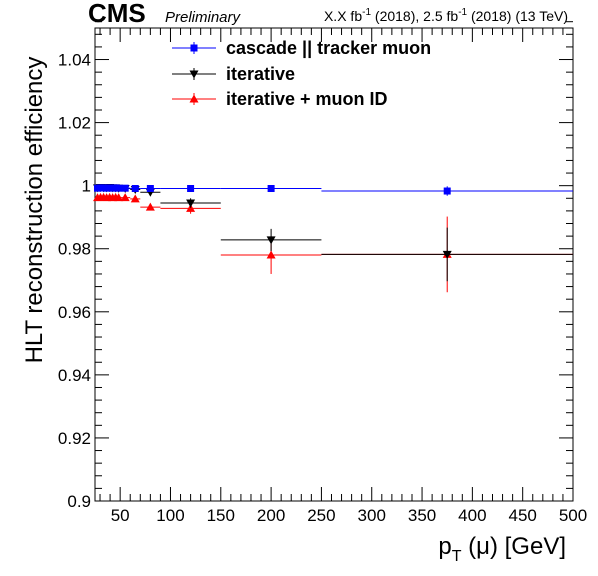  What do you see at coordinates (522, 515) in the screenshot?
I see `x-tick-label: 450` at bounding box center [522, 515].